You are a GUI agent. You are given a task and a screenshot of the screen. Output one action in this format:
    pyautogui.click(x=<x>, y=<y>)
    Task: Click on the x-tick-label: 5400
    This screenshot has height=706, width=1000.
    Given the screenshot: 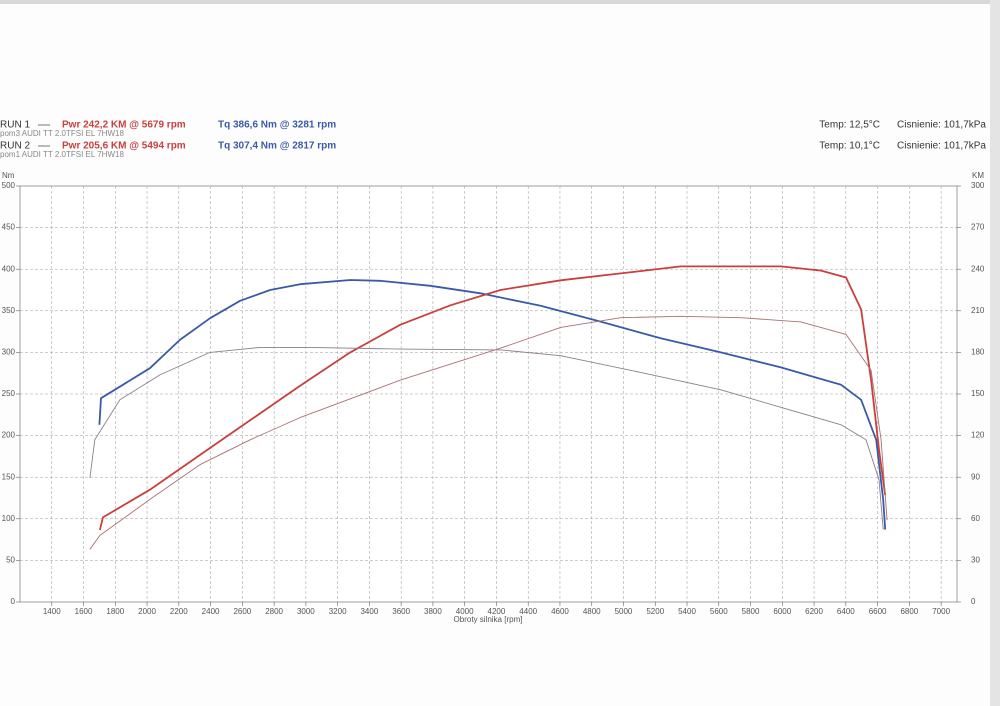 What is the action you would take?
    pyautogui.click(x=687, y=611)
    